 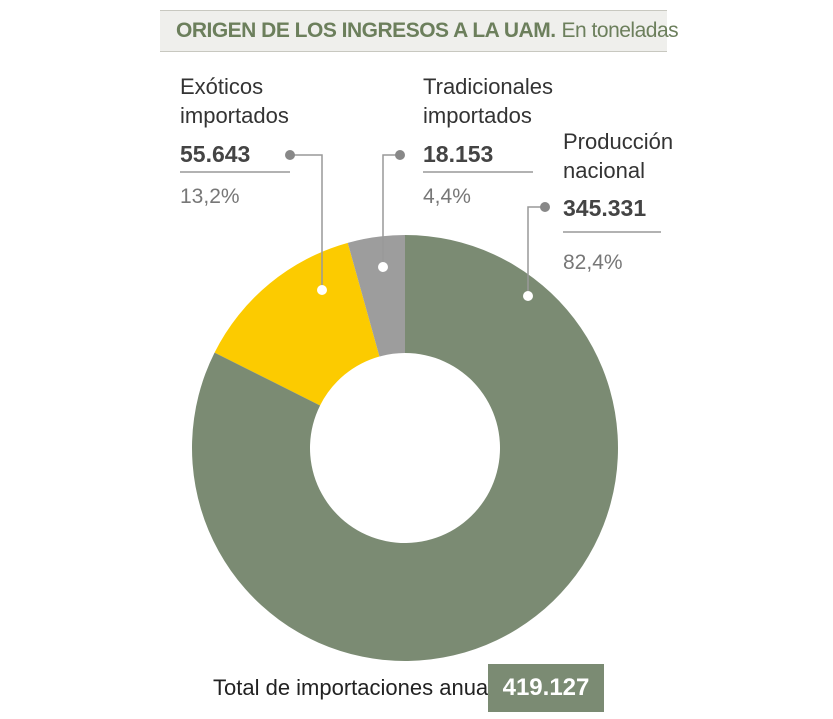 What do you see at coordinates (234, 101) in the screenshot?
I see `category-label: Exóticos importados` at bounding box center [234, 101].